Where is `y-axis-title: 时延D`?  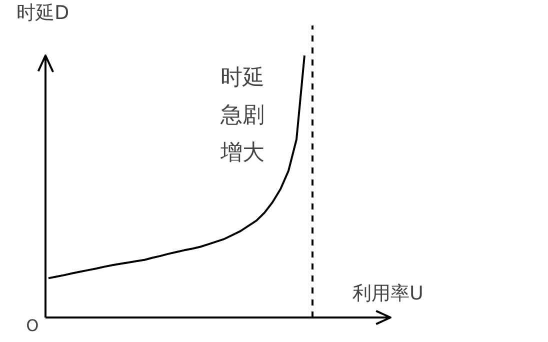
y-axis-title: 时延D is located at coordinates (43, 13).